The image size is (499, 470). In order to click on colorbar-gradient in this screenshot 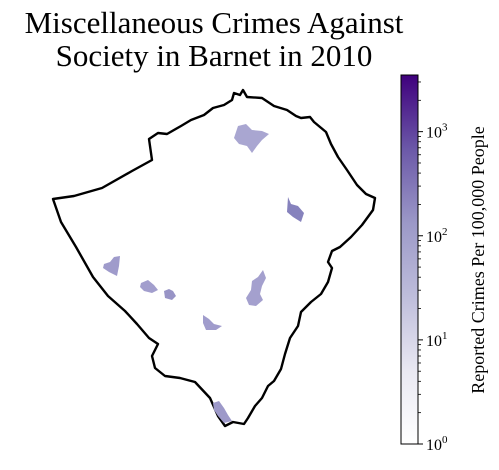, I will do `click(409, 259)`.